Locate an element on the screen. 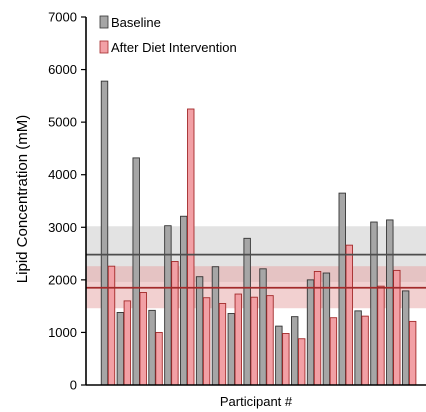 The height and width of the screenshot is (412, 426). legend-label-after: After Diet Intervention is located at coordinates (174, 47).